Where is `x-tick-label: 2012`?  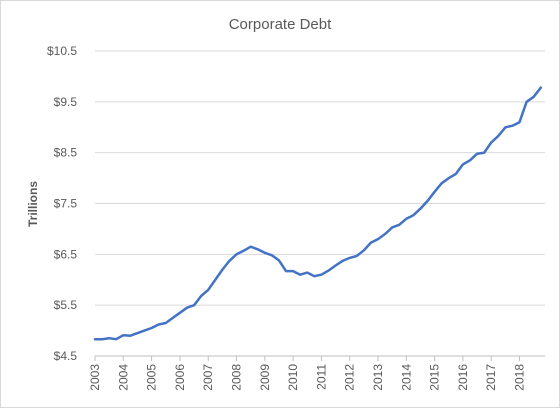 x-tick-label: 2012 is located at coordinates (350, 377).